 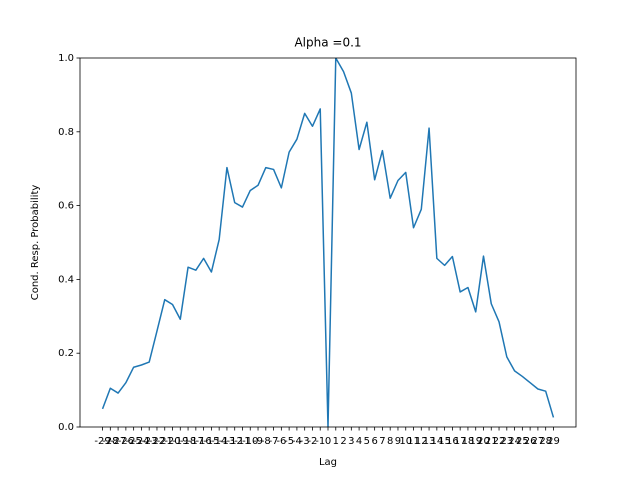 What do you see at coordinates (149, 441) in the screenshot?
I see `x-tick-label: -23` at bounding box center [149, 441].